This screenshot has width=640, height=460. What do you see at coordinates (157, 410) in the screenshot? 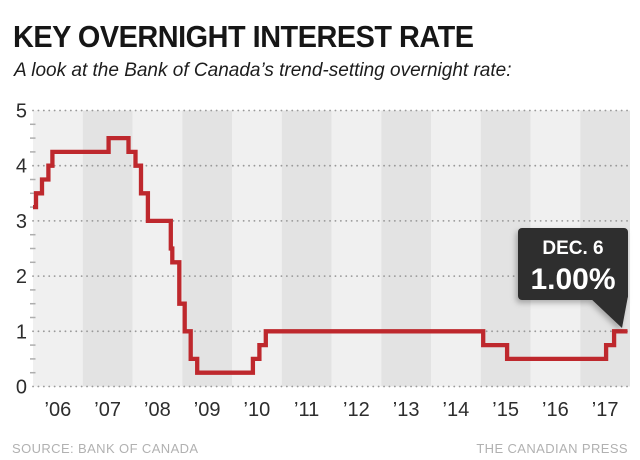
I see `x-tick-label: ’08` at bounding box center [157, 410].